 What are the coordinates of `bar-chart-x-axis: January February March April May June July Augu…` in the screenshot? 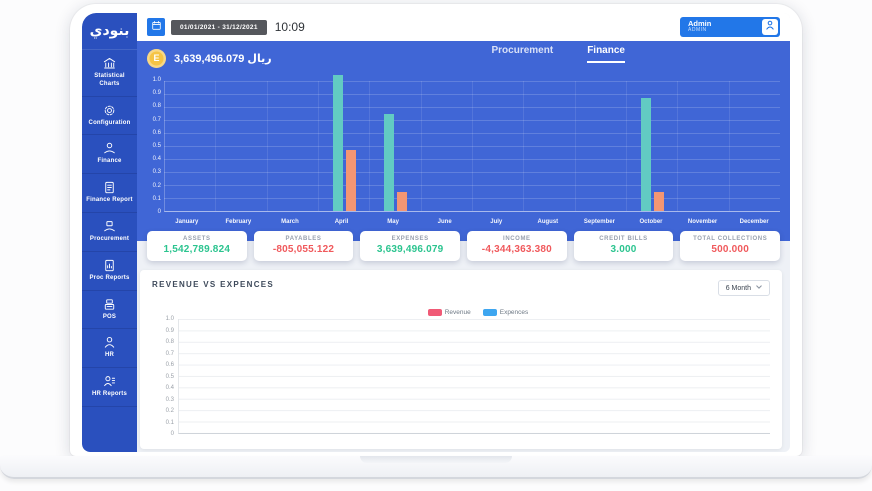 It's located at (463, 220).